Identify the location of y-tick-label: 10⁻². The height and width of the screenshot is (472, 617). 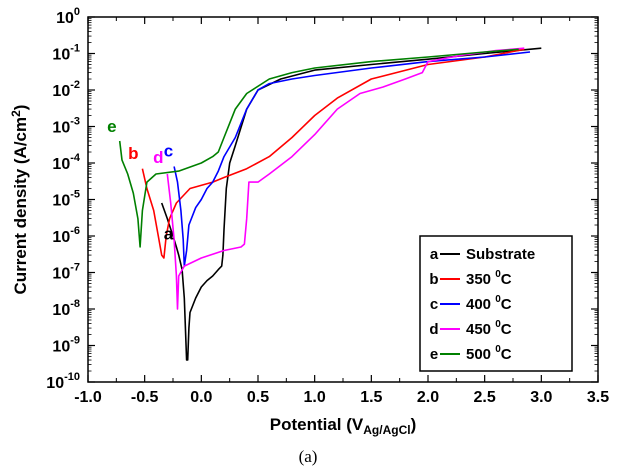
(66, 89).